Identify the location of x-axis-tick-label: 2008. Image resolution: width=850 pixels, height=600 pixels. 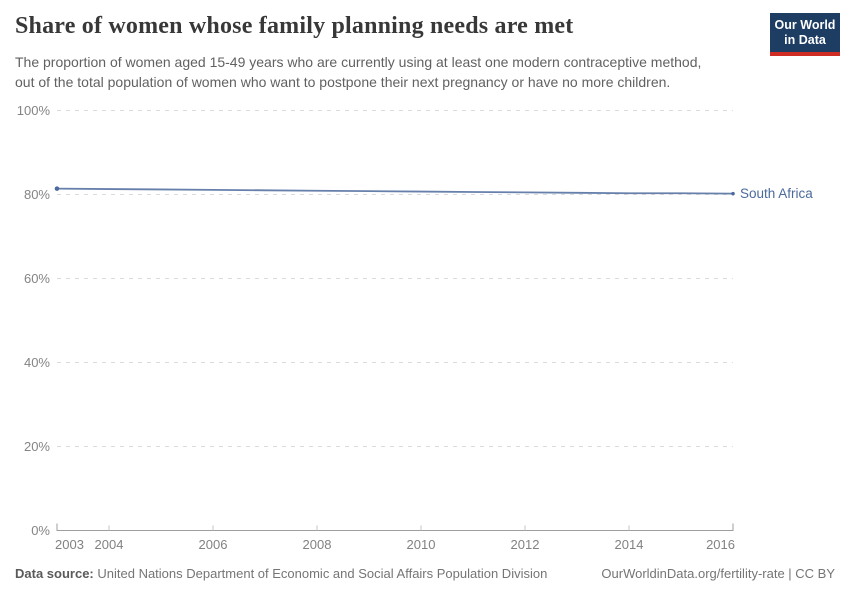
(317, 544).